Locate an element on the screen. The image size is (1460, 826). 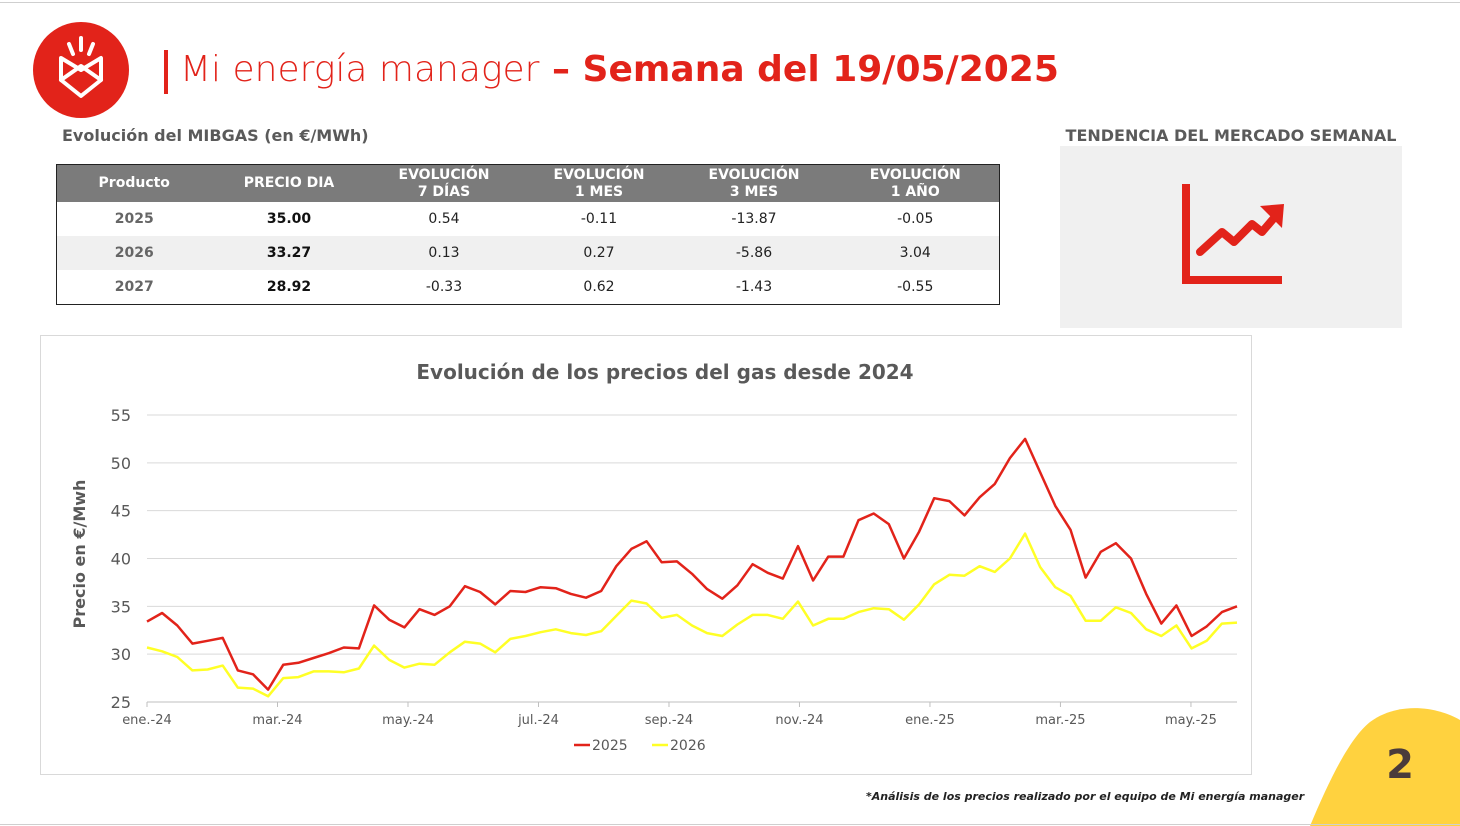
header-evo-1m-line2: 1 MES is located at coordinates (599, 191).